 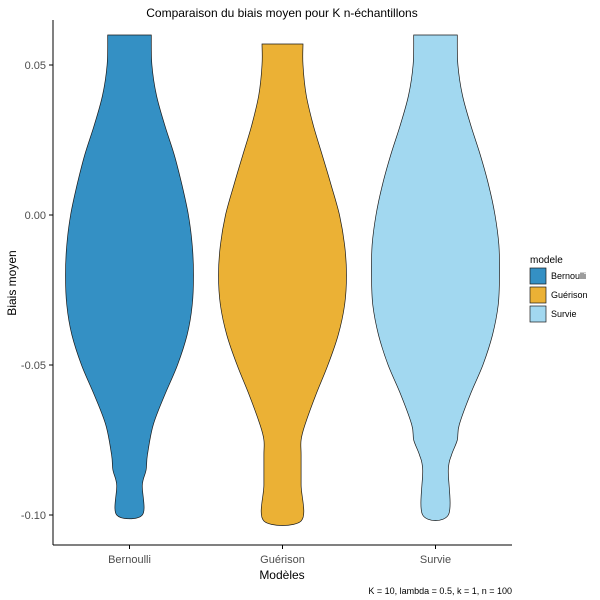 I want to click on y-tick-label: 0.05, so click(x=35, y=66).